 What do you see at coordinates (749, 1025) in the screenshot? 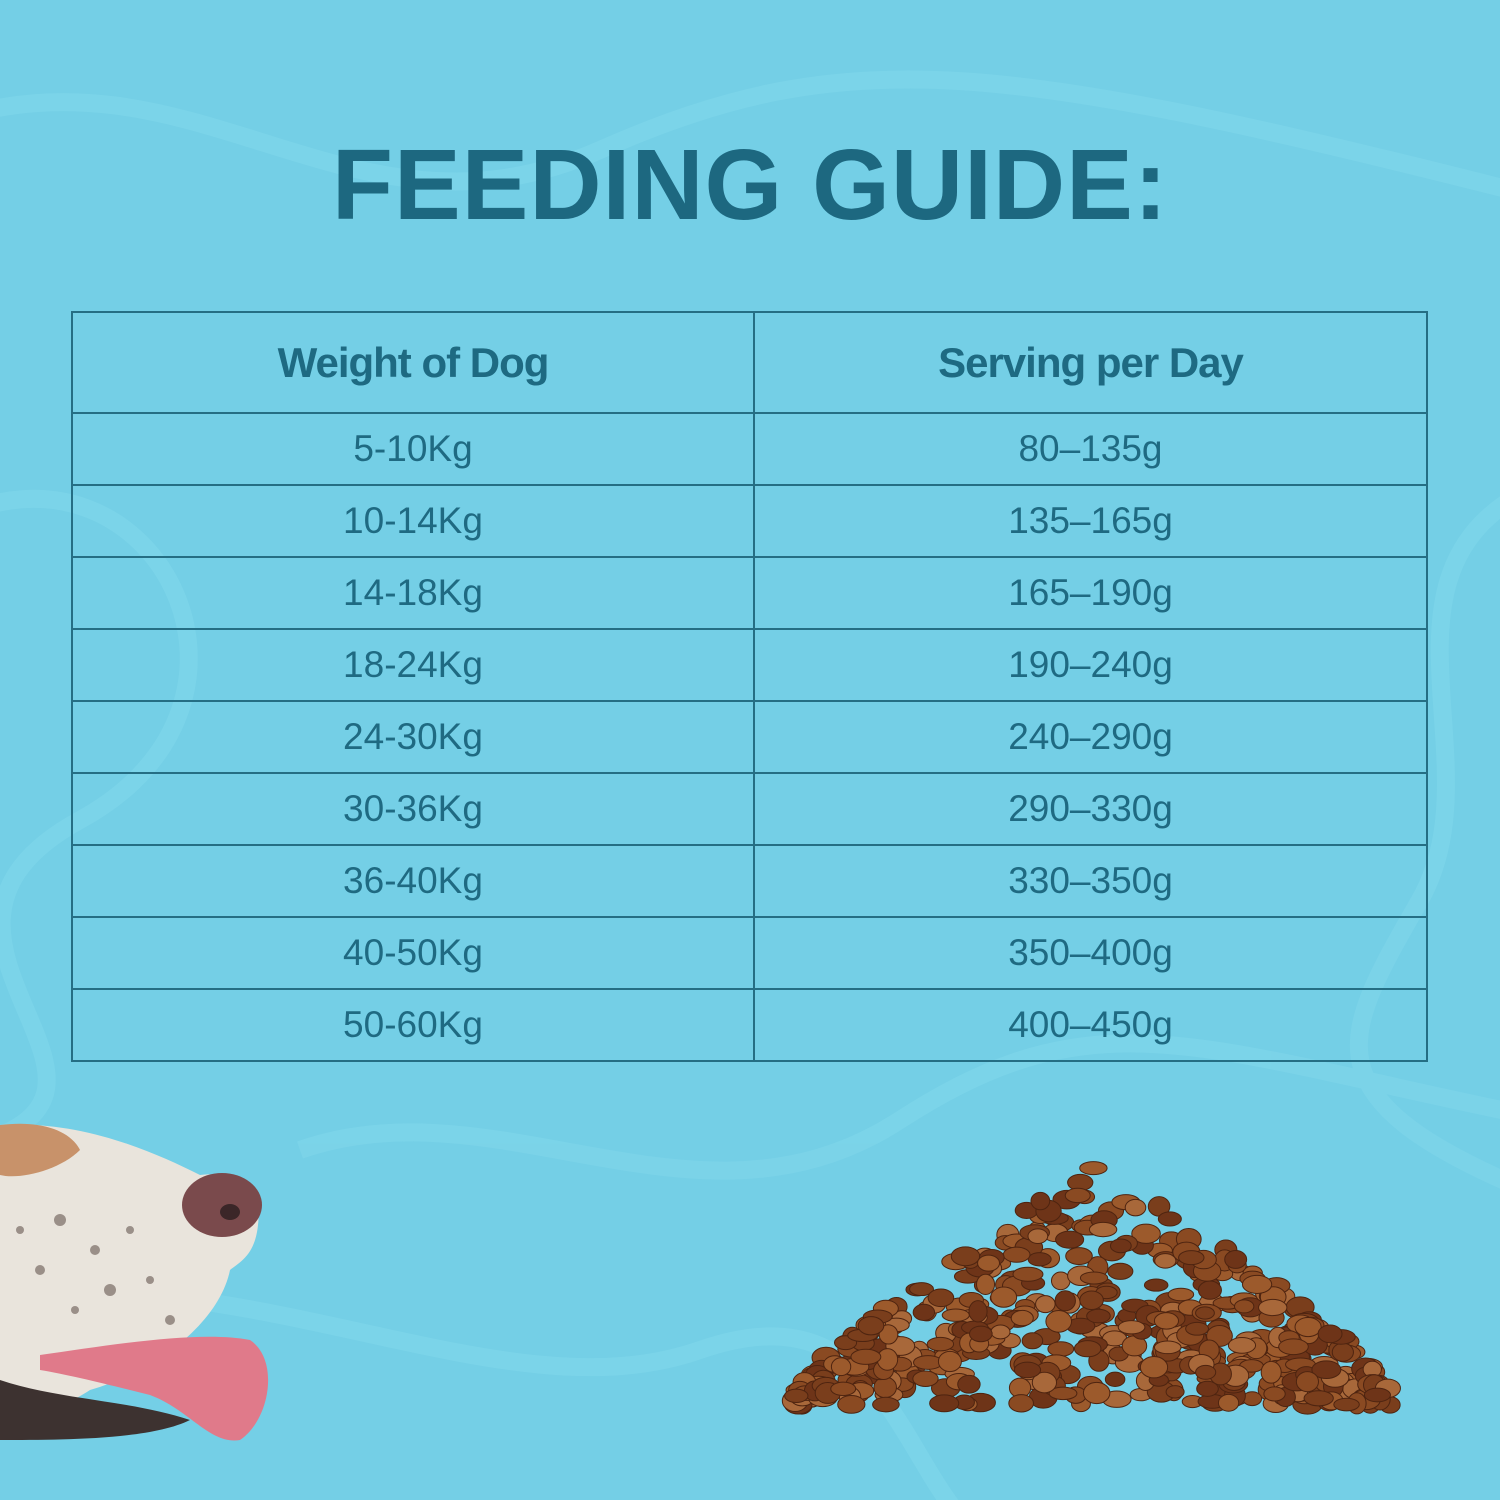
I see `table-row: 50-60Kg 400–450g` at bounding box center [749, 1025].